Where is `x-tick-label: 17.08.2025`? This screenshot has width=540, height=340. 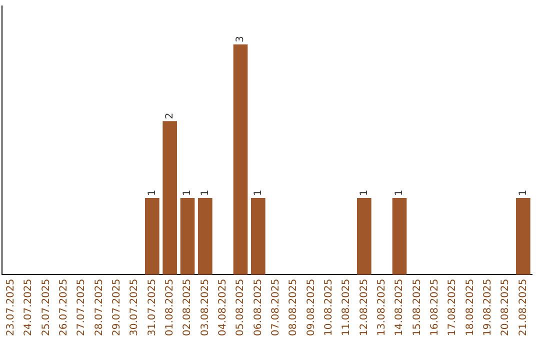 x-tick-label: 17.08.2025 is located at coordinates (452, 307).